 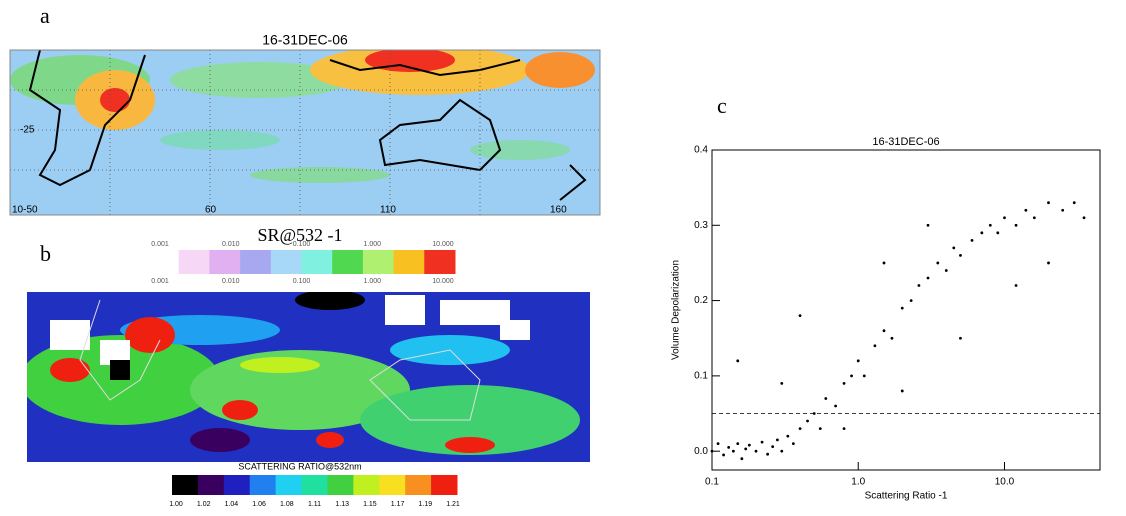 I want to click on map-label: -25, so click(x=27, y=130).